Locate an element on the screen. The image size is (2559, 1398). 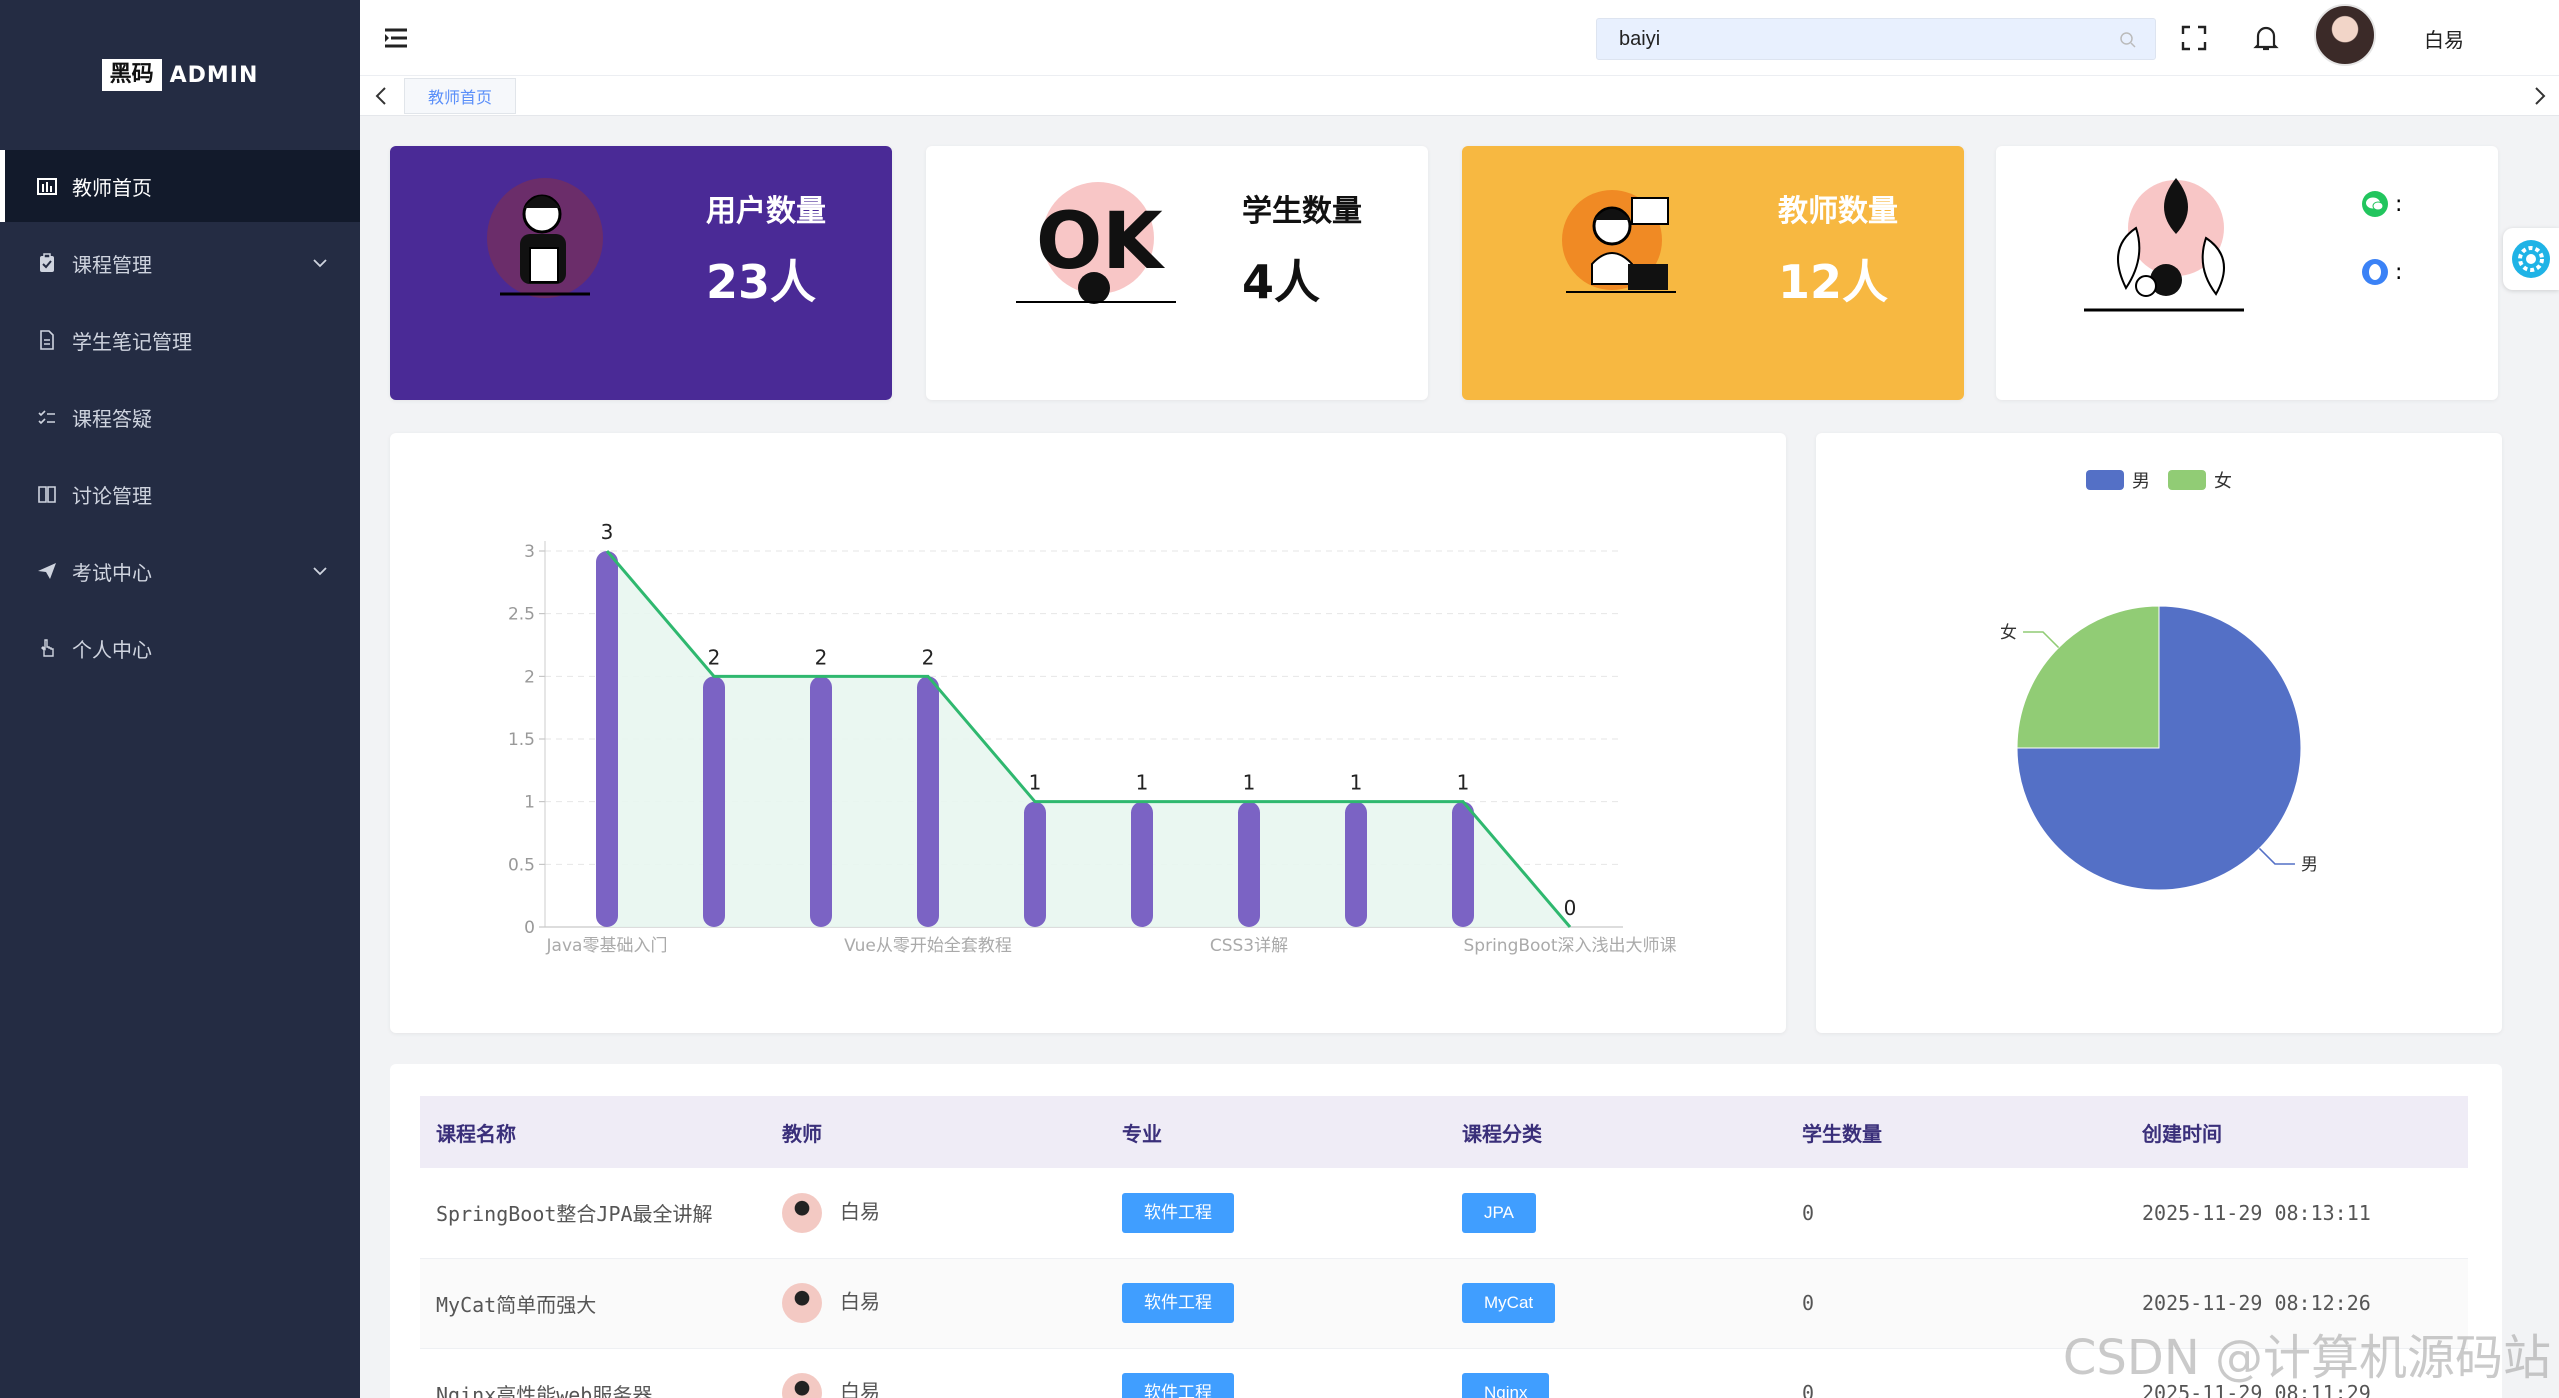
teacher-avatar is located at coordinates (802, 1385).